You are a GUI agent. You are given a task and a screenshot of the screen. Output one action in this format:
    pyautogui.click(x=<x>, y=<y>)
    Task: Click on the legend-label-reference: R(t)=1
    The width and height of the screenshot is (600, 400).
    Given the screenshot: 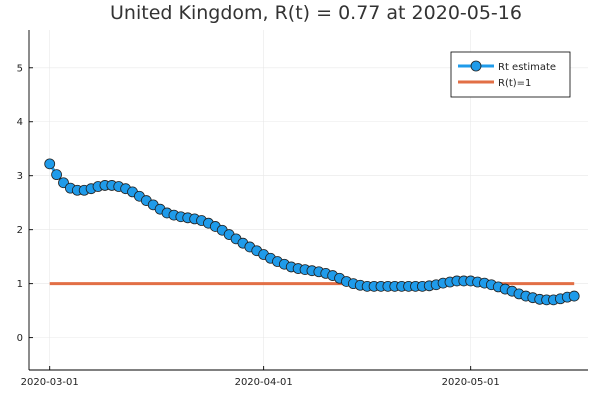 What is the action you would take?
    pyautogui.click(x=514, y=83)
    